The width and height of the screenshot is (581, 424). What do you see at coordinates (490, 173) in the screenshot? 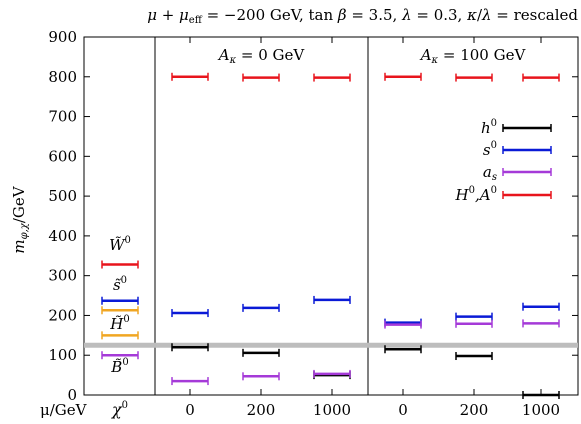
I see `legend-label: as` at bounding box center [490, 173].